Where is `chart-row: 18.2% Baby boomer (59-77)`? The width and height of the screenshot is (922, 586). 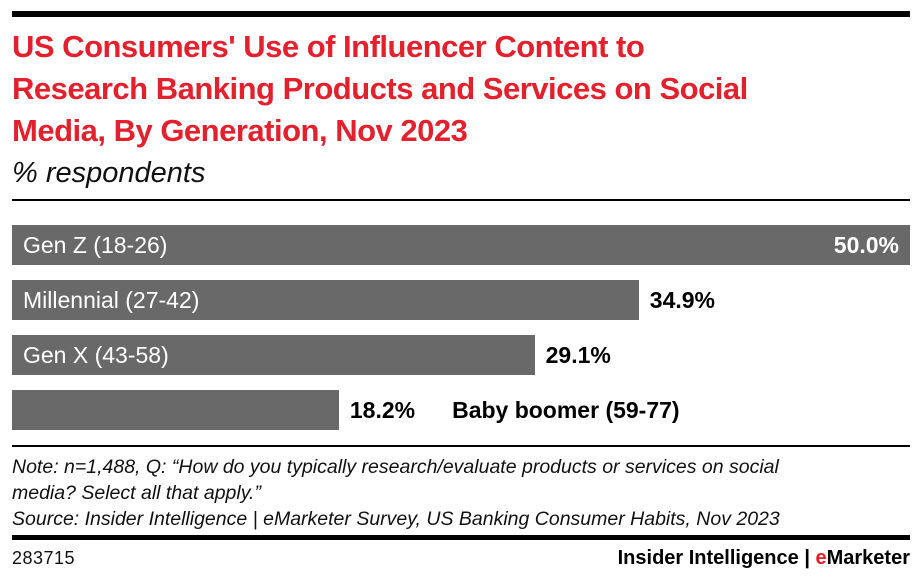
chart-row: 18.2% Baby boomer (59-77) is located at coordinates (461, 410).